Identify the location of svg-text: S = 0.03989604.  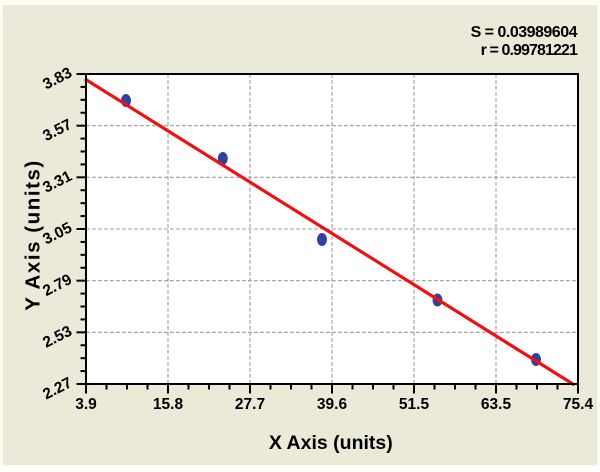
(524, 32).